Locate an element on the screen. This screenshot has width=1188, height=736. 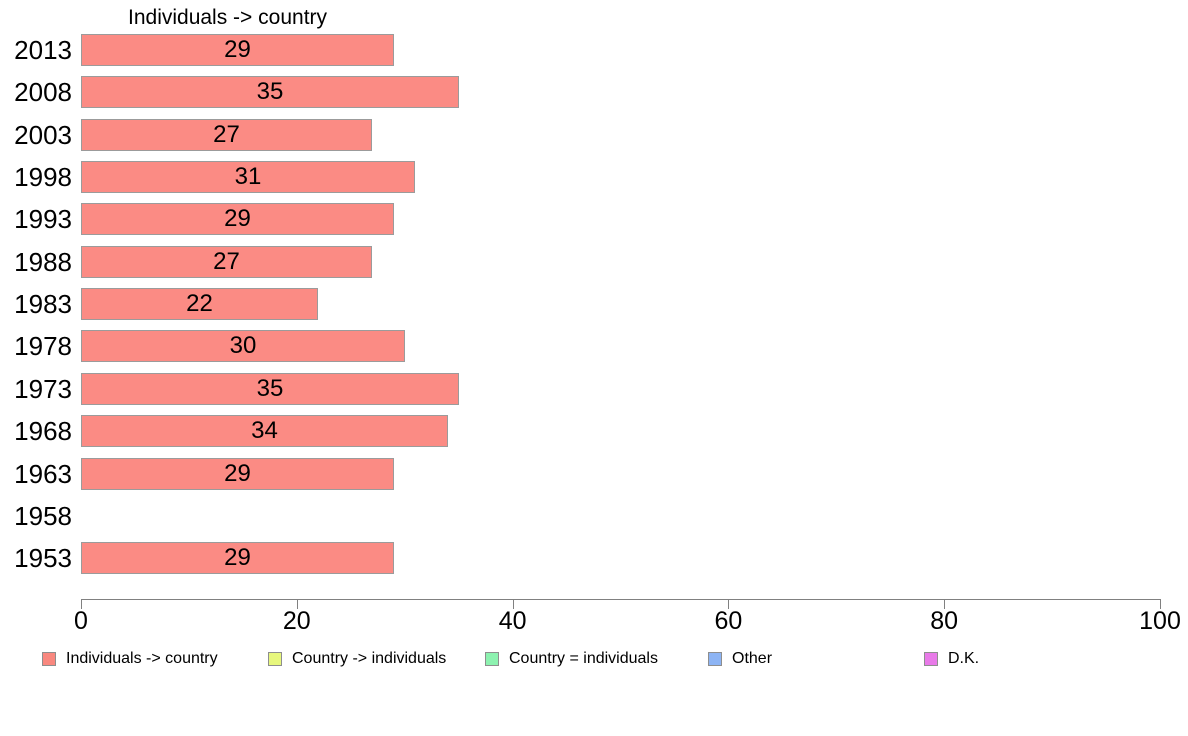
legend-label: D.K. is located at coordinates (964, 658).